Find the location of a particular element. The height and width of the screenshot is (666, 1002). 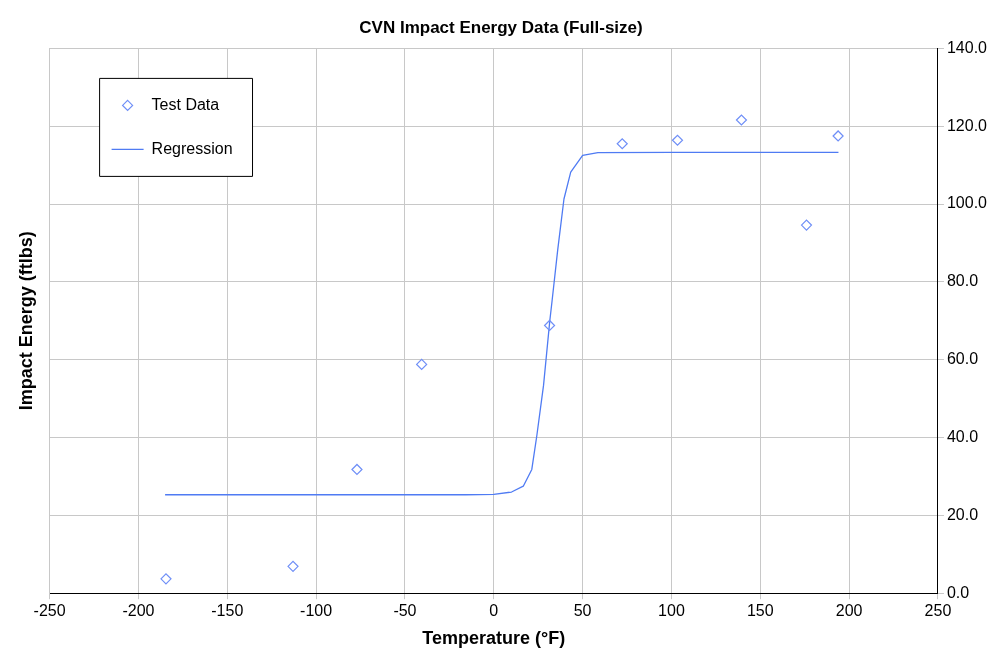

y-tick-label: 120.0 is located at coordinates (967, 125).